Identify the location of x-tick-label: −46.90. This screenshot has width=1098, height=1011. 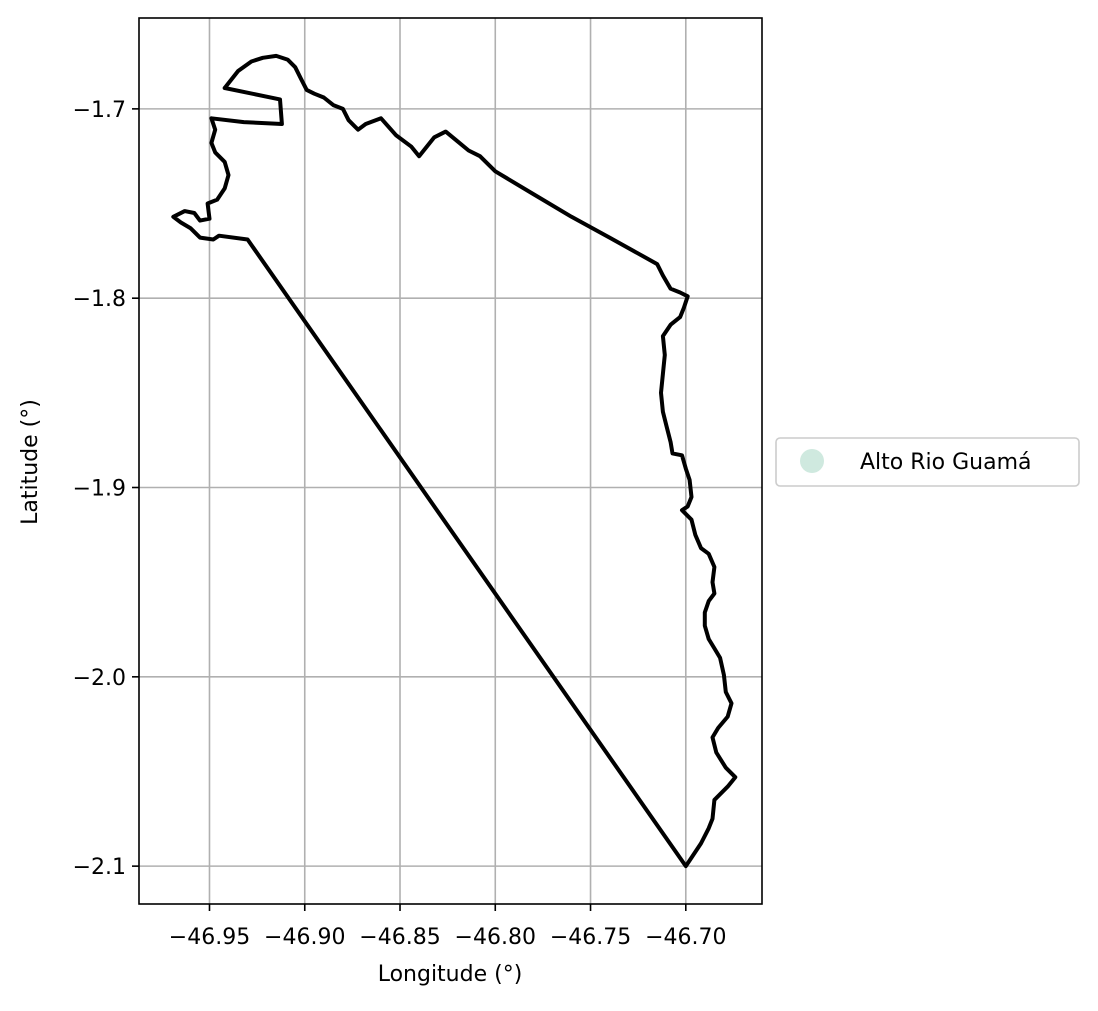
(304, 937).